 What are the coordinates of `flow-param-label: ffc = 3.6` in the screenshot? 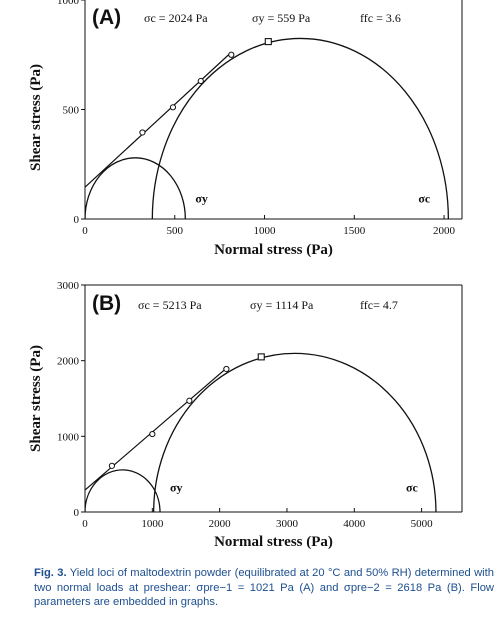 It's located at (380, 18).